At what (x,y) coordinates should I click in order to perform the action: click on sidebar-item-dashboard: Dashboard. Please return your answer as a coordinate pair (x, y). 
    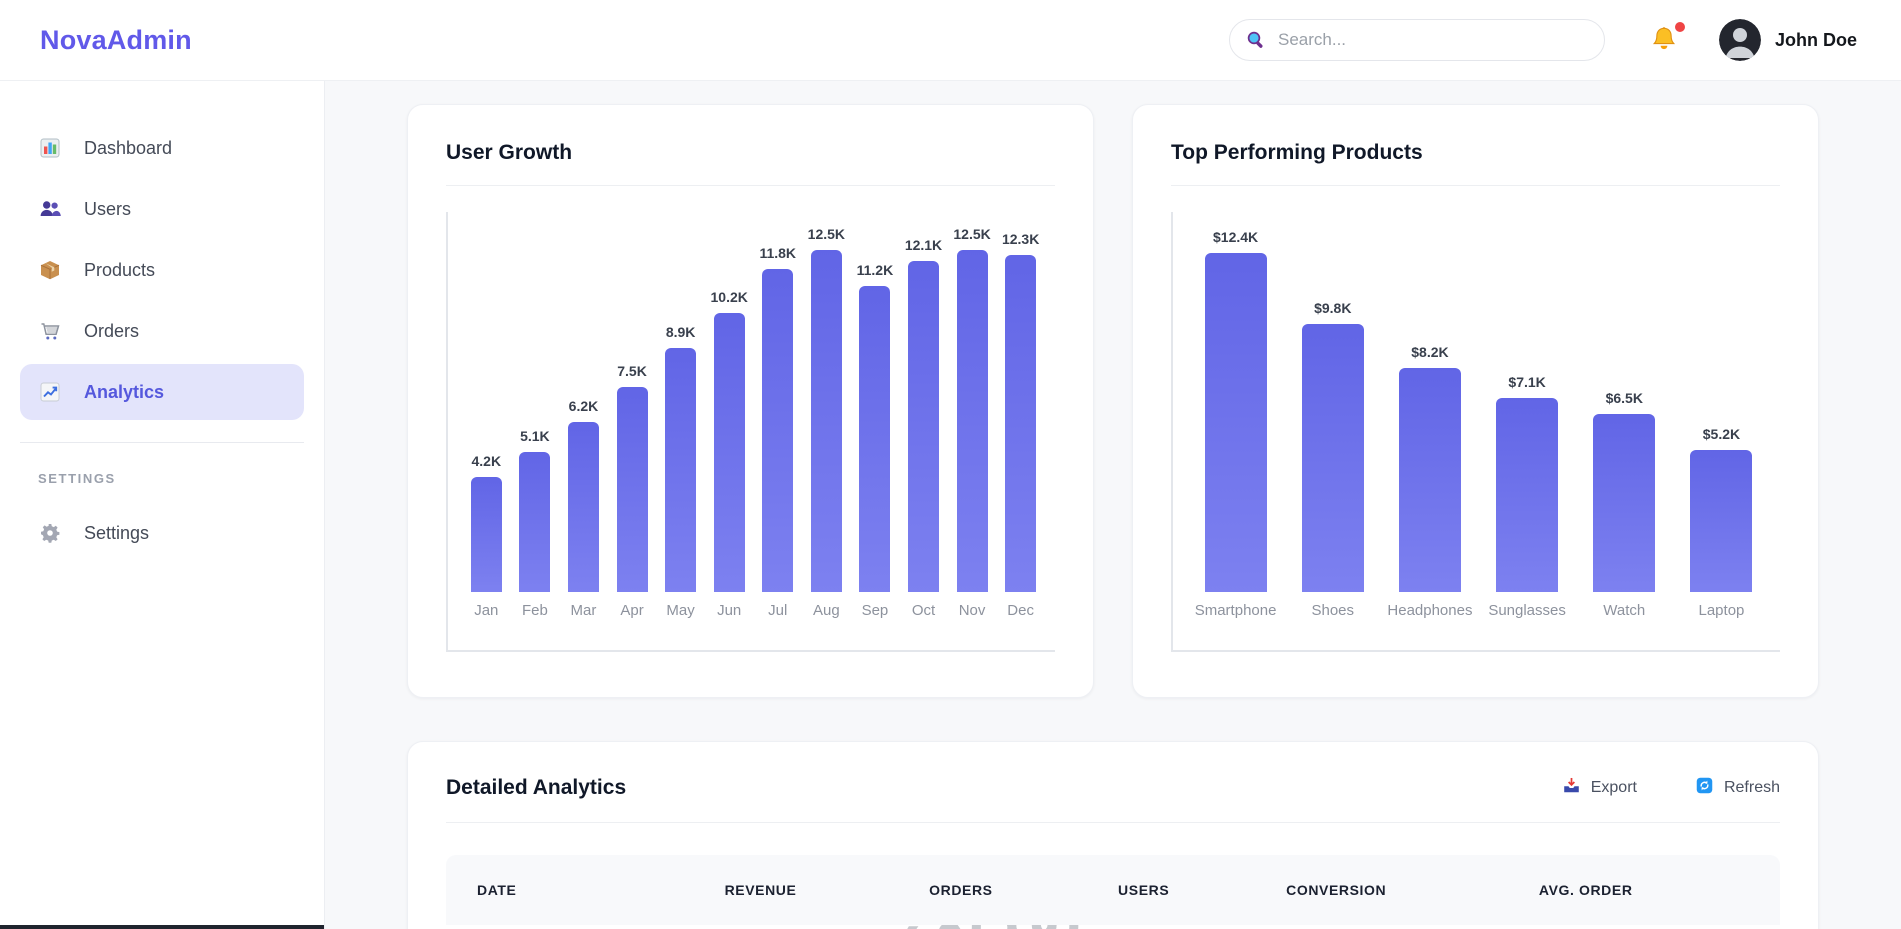
    Looking at the image, I should click on (162, 148).